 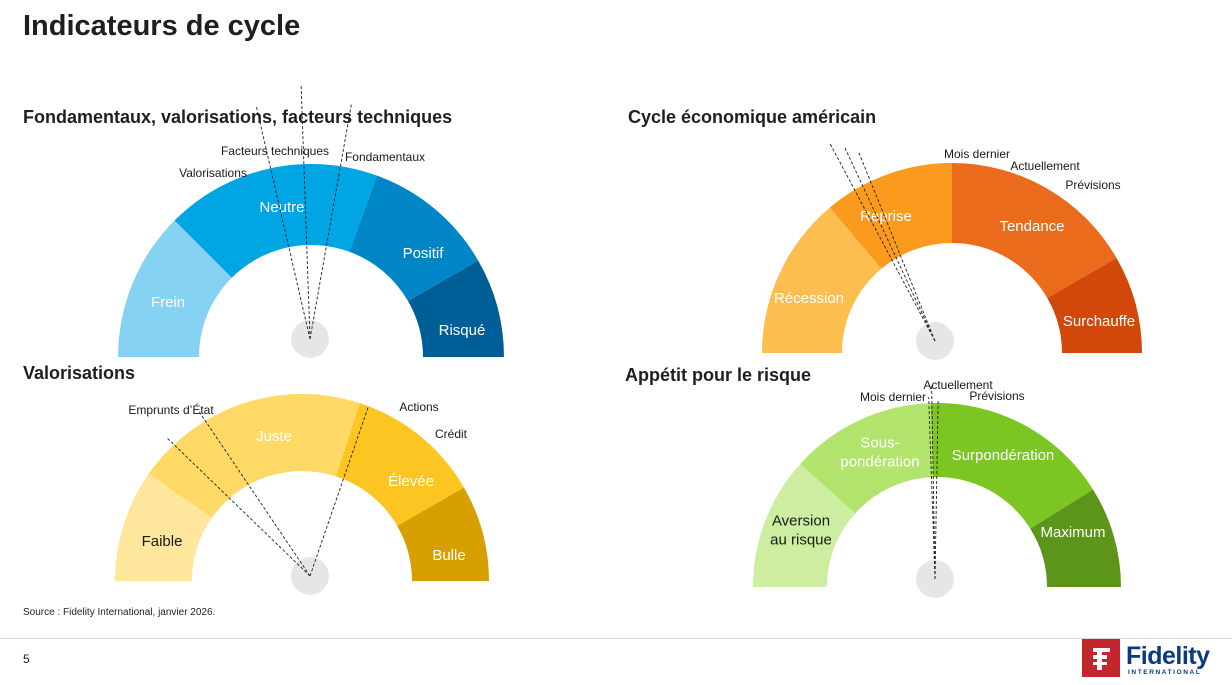 I want to click on segment-label-positif: Positif, so click(x=424, y=253).